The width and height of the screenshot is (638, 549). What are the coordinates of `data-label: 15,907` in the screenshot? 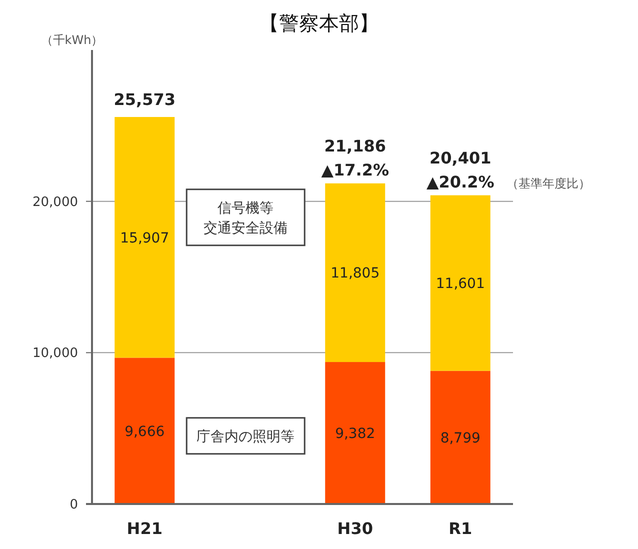 It's located at (145, 238).